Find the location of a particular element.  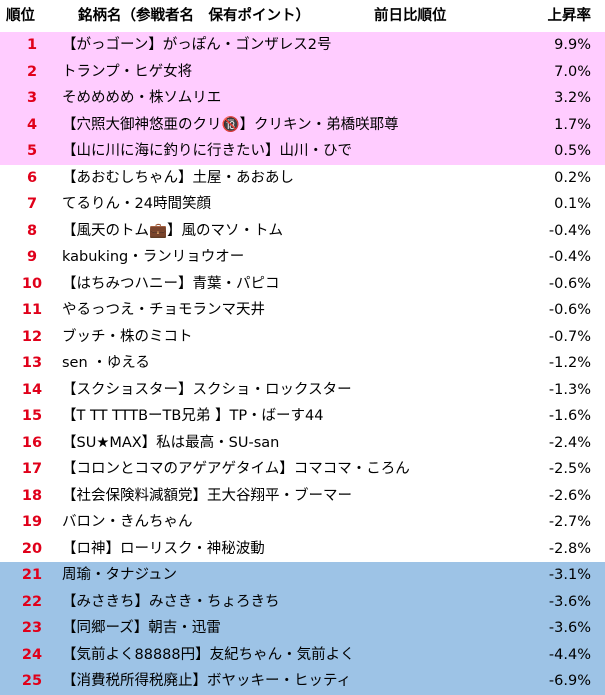

table-row: 15 【T TT TTTBーTB兄弟 】TP・ばーす44 -1.6% is located at coordinates (302, 416).